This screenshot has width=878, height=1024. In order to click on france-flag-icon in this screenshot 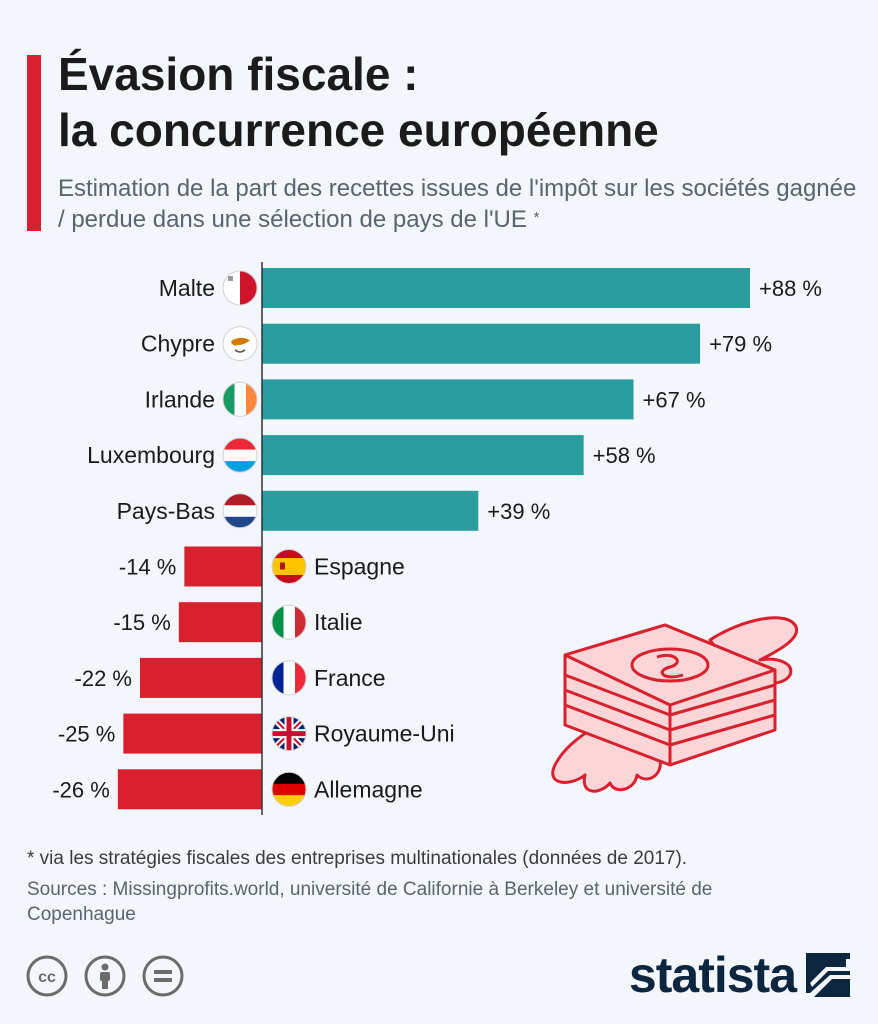, I will do `click(289, 678)`.